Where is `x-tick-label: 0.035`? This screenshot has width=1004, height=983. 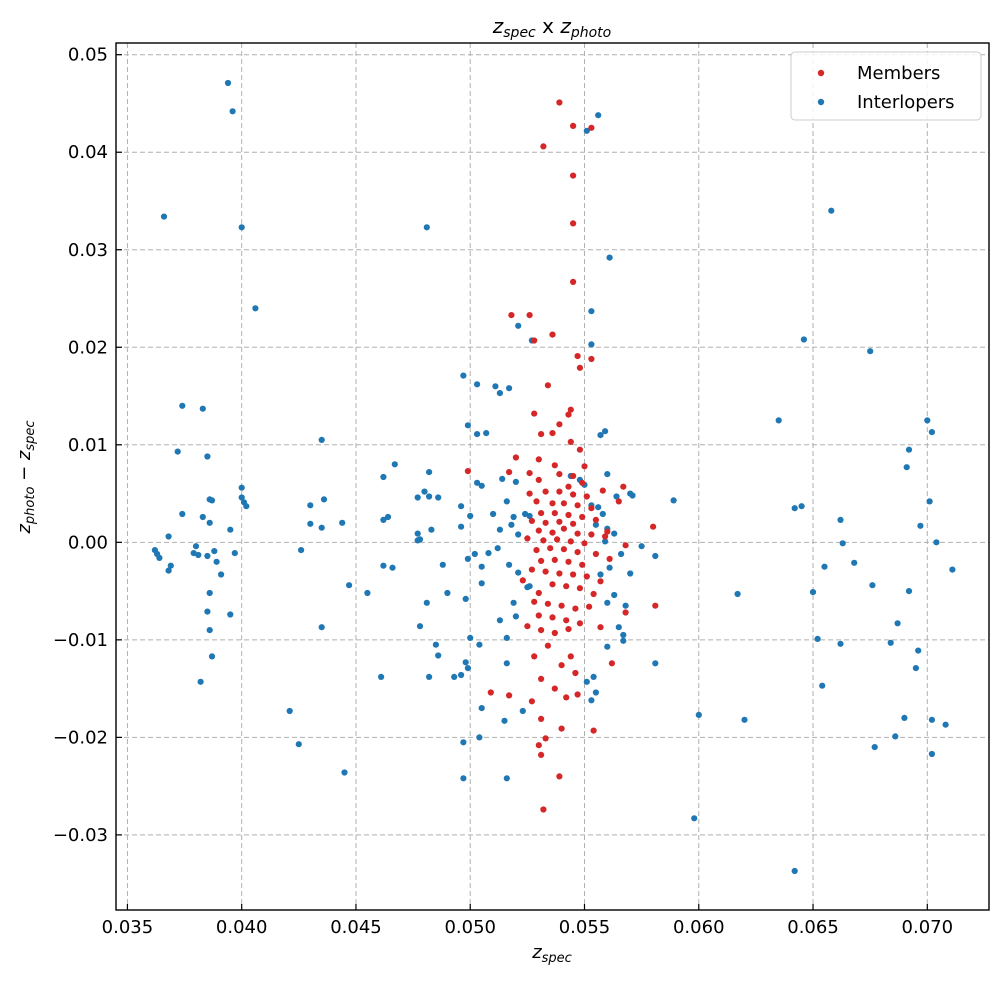
x-tick-label: 0.035 is located at coordinates (128, 927).